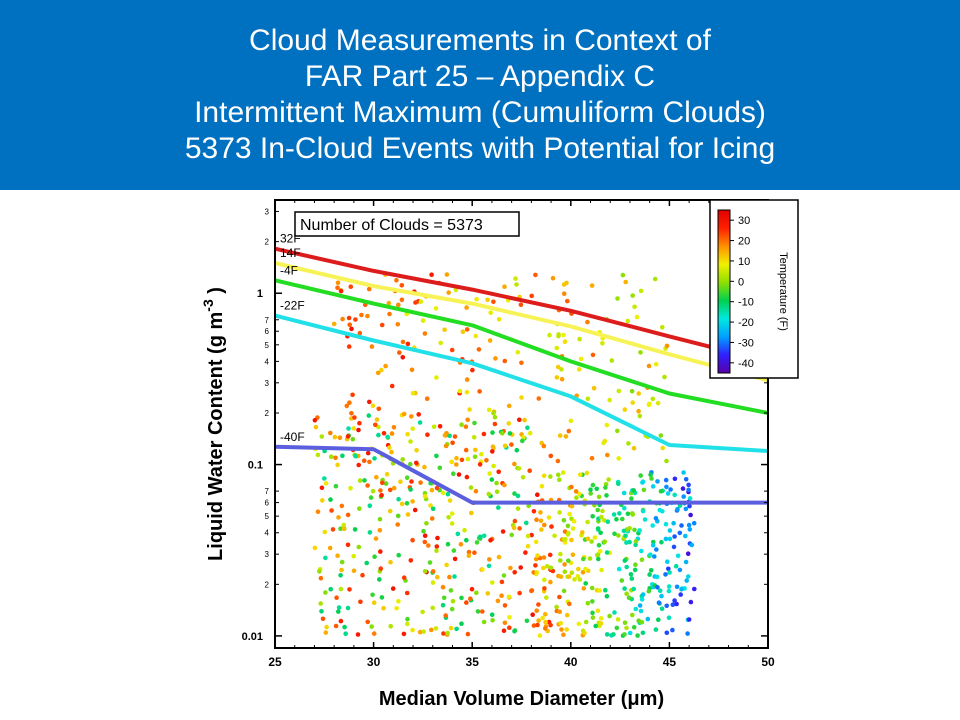  What do you see at coordinates (480, 76) in the screenshot?
I see `title-line-2: FAR Part 25 – Appendix C` at bounding box center [480, 76].